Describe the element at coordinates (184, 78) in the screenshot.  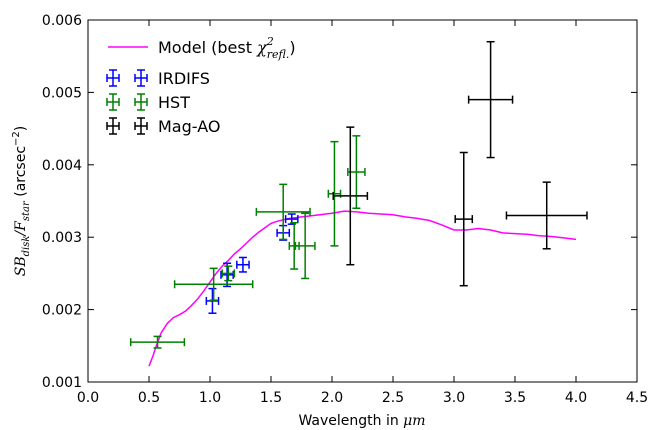
I see `legend-label-irdifs: IRDIFS` at that location.